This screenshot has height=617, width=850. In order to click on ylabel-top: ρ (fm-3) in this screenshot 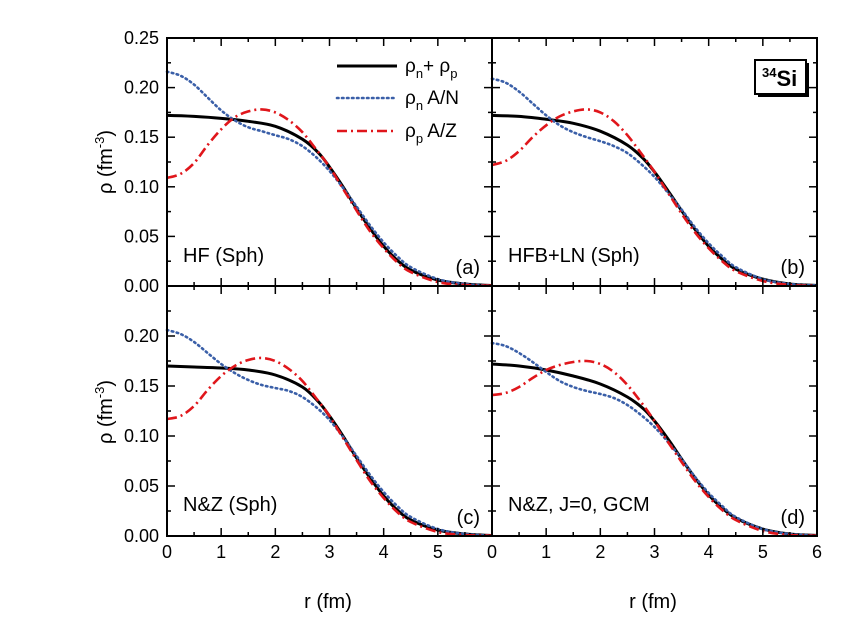, I will do `click(104, 162)`.